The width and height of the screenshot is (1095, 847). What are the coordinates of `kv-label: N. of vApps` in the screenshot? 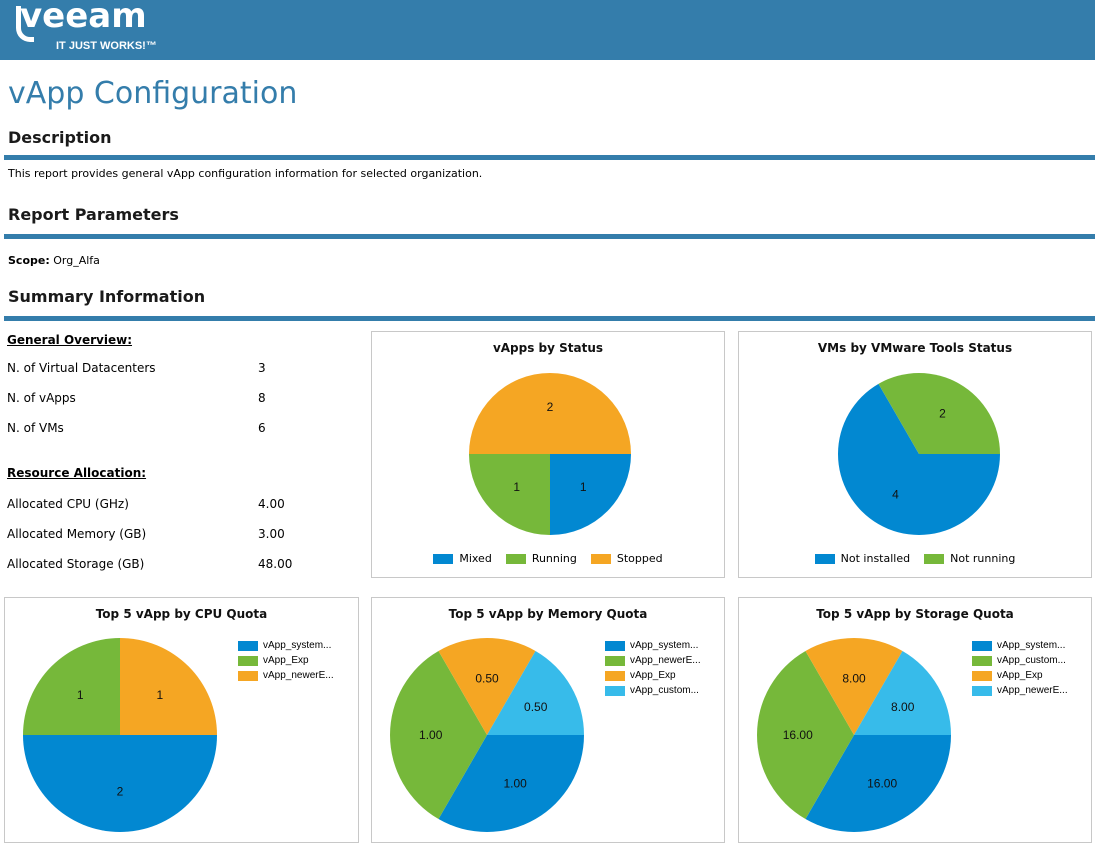 It's located at (41, 398).